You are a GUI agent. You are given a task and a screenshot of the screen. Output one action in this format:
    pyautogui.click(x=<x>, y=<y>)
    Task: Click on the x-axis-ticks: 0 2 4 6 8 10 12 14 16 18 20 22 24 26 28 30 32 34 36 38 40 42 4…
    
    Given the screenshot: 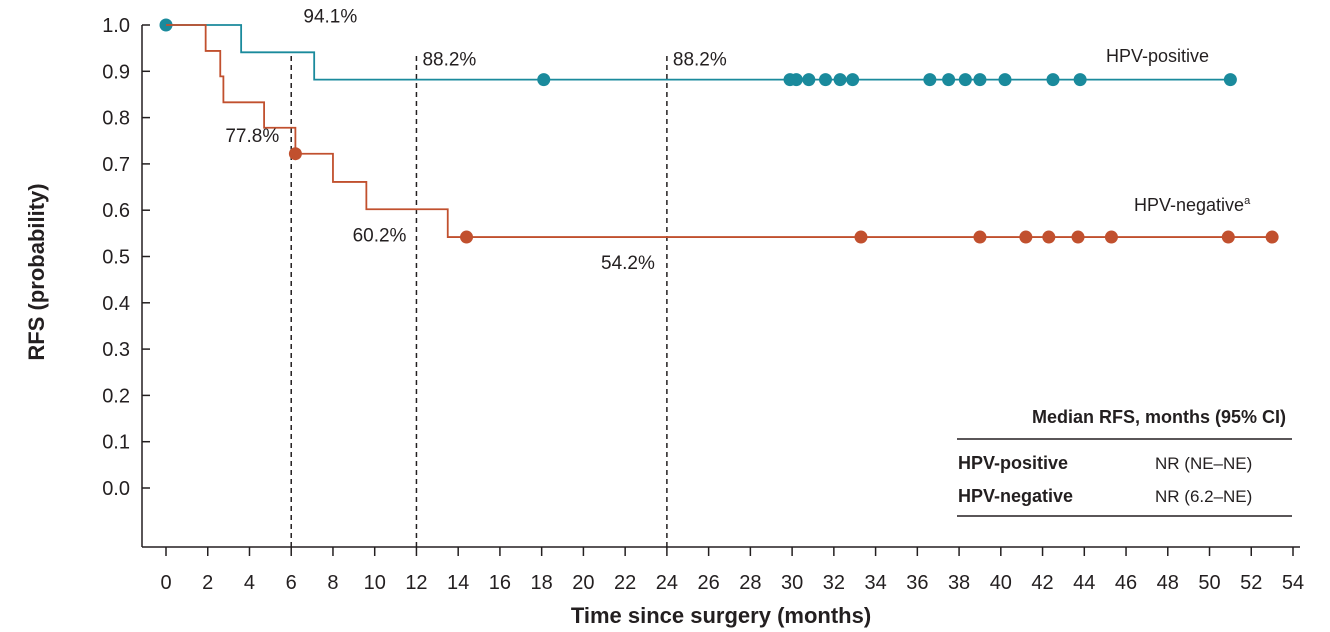 What is the action you would take?
    pyautogui.click(x=732, y=570)
    